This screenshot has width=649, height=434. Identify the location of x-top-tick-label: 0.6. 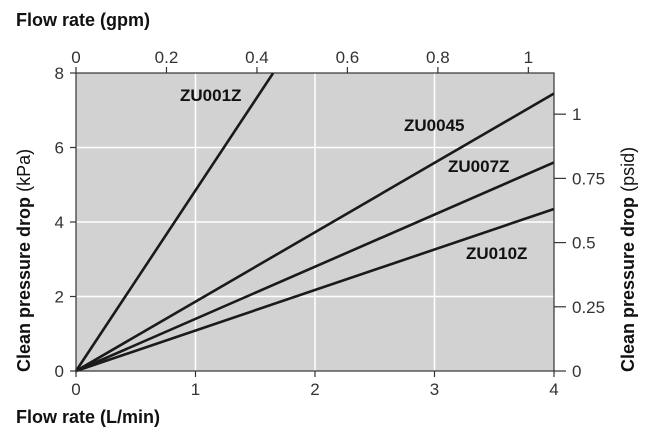
(348, 57).